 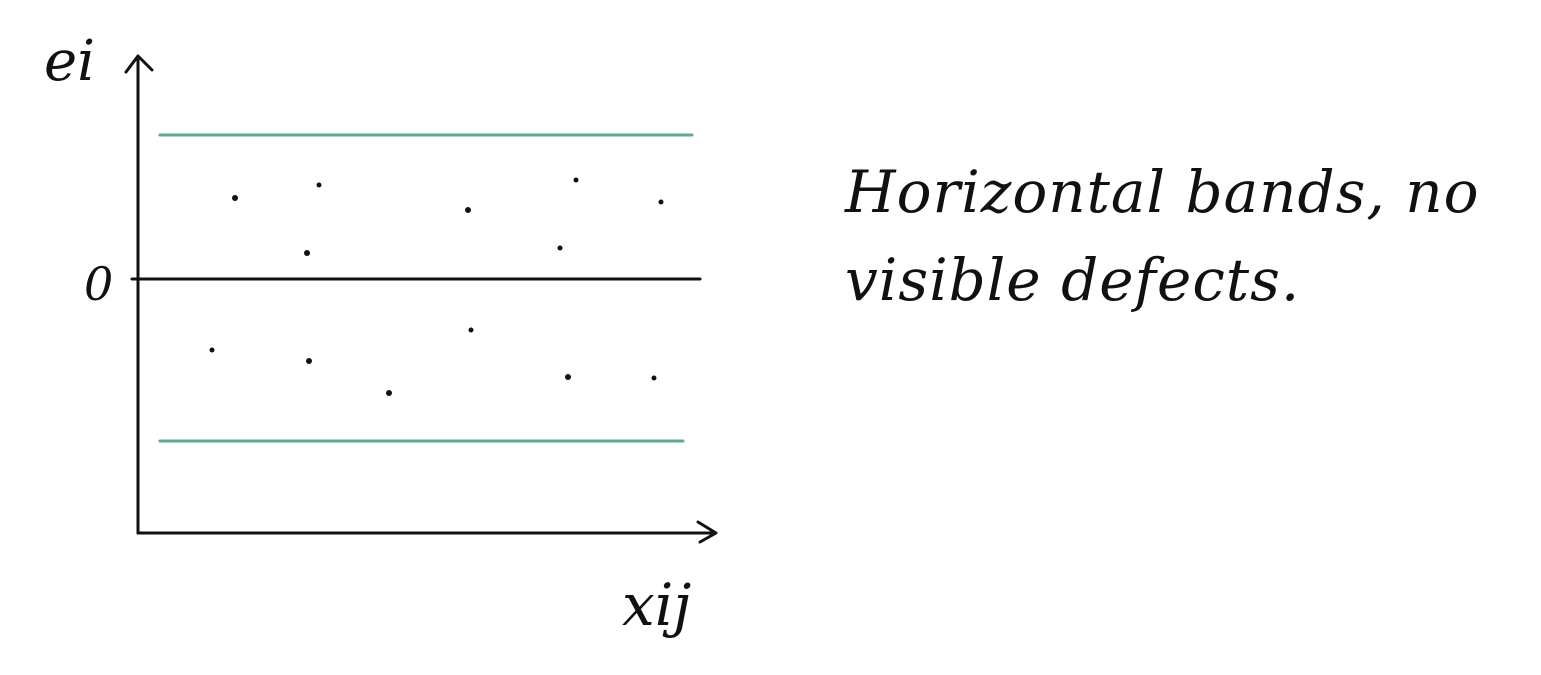 I want to click on x-axis-label: xij, so click(x=656, y=605).